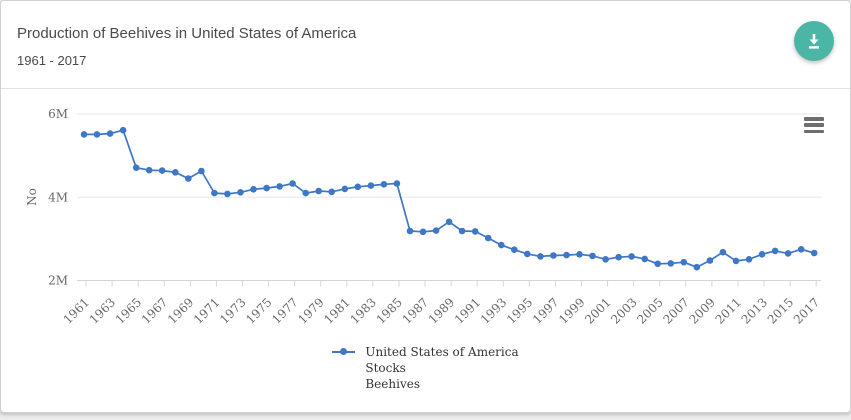 This screenshot has width=851, height=420. Describe the element at coordinates (102, 310) in the screenshot. I see `svg-text: 1963` at that location.